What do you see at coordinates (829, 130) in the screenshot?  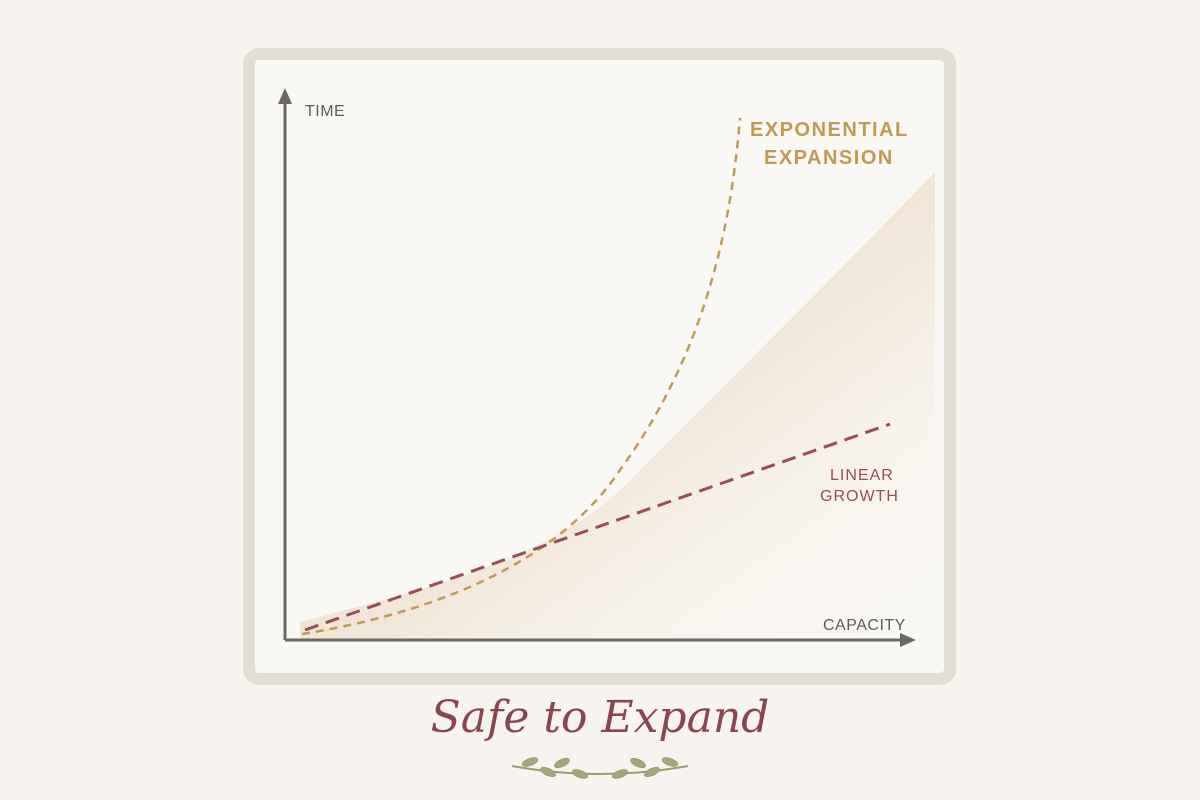 I see `exponential-label-line1: EXPONENTIAL` at bounding box center [829, 130].